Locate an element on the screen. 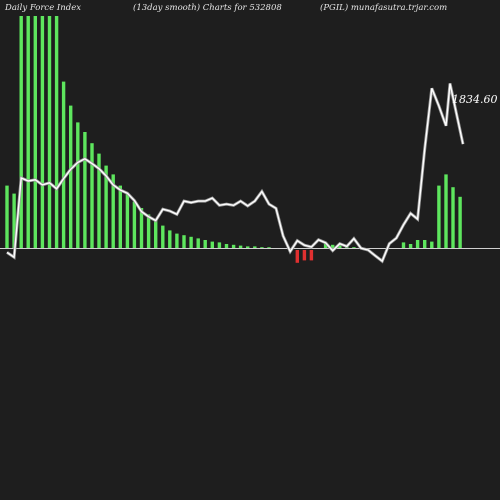  last-price-label: 1834.60 is located at coordinates (475, 99).